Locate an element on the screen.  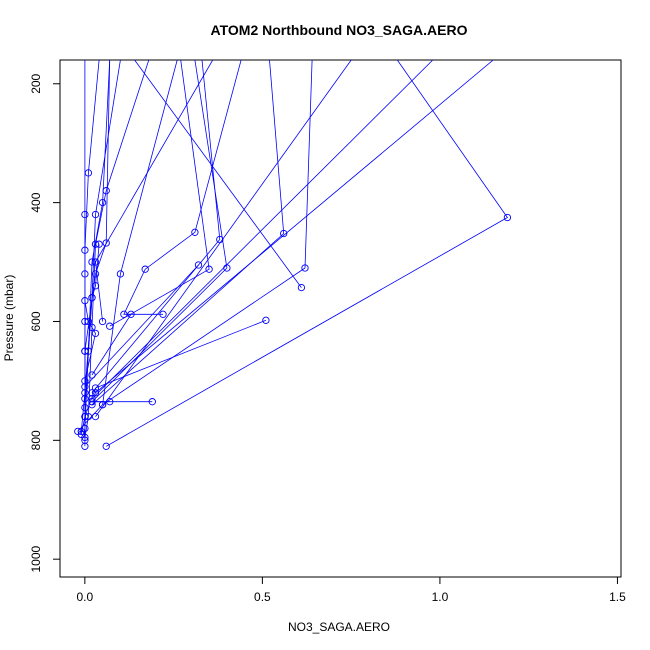
y-tick-label: 200 is located at coordinates (36, 83).